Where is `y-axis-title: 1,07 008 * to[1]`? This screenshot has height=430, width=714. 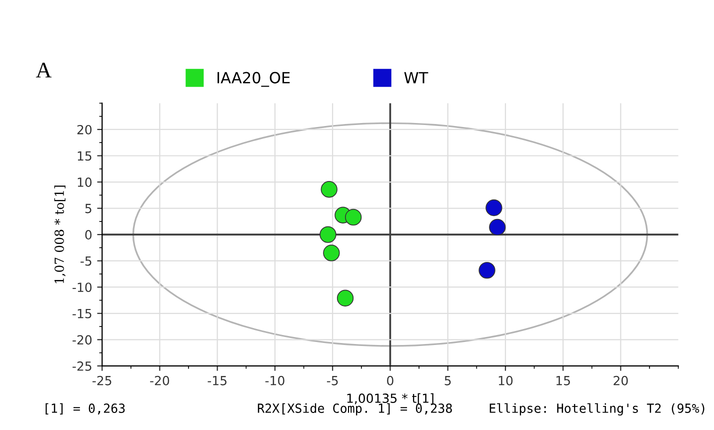
y-axis-title: 1,07 008 * to[1] is located at coordinates (60, 235).